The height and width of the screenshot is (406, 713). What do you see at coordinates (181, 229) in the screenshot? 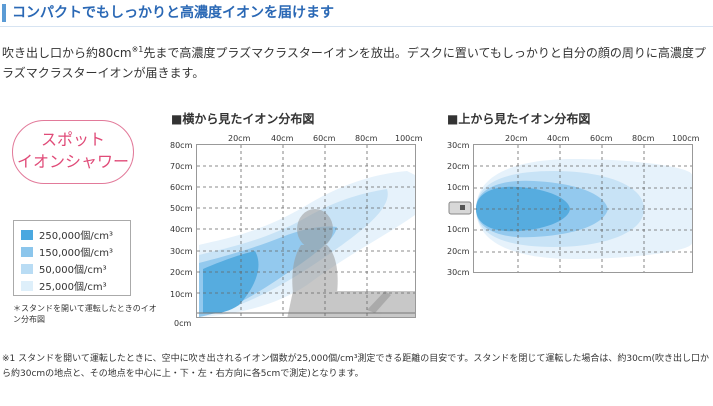
I see `side-y-tick: 40cm` at bounding box center [181, 229].